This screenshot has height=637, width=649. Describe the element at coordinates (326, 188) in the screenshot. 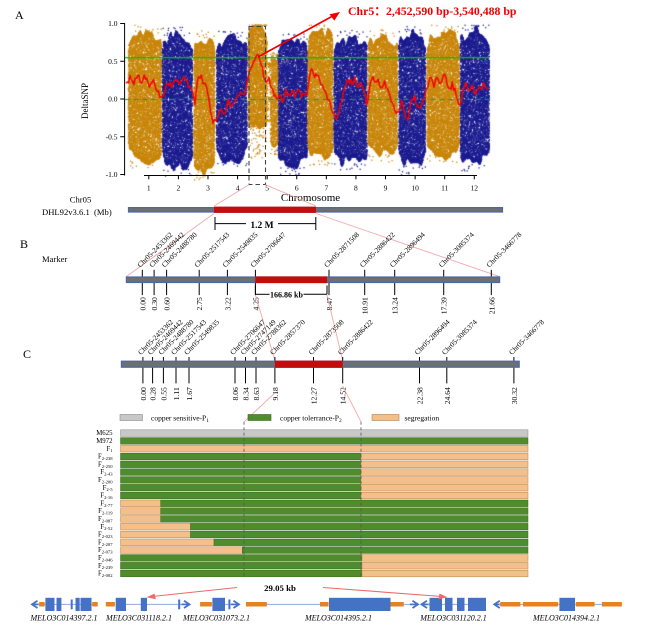

I see `svg-text: 7` at that location.